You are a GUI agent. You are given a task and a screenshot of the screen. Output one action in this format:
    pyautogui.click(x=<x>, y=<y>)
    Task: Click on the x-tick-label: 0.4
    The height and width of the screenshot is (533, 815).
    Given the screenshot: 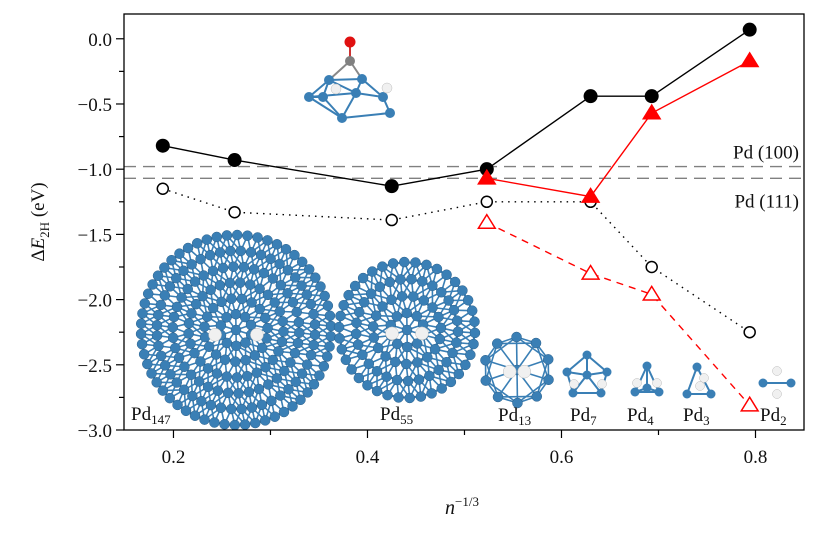 What is the action you would take?
    pyautogui.click(x=368, y=457)
    